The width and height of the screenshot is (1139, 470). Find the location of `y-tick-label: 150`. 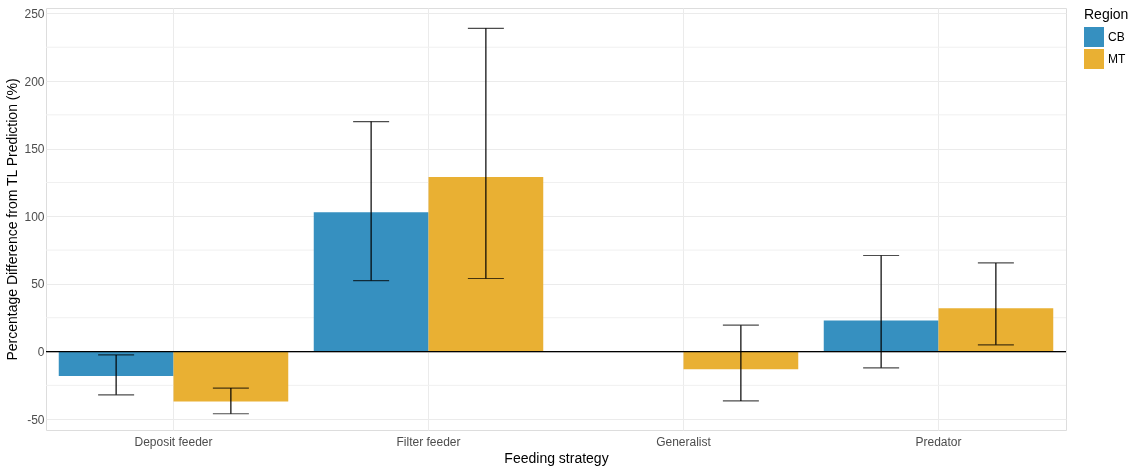

y-tick-label: 150 is located at coordinates (34, 149).